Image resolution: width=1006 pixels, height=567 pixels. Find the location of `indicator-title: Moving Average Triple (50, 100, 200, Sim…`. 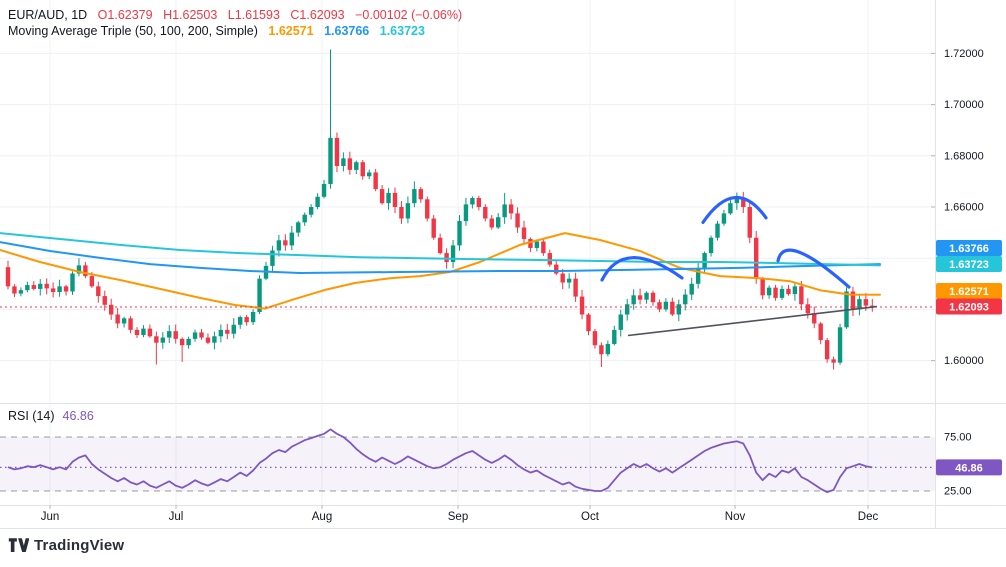

indicator-title: Moving Average Triple (50, 100, 200, Sim… is located at coordinates (133, 31).